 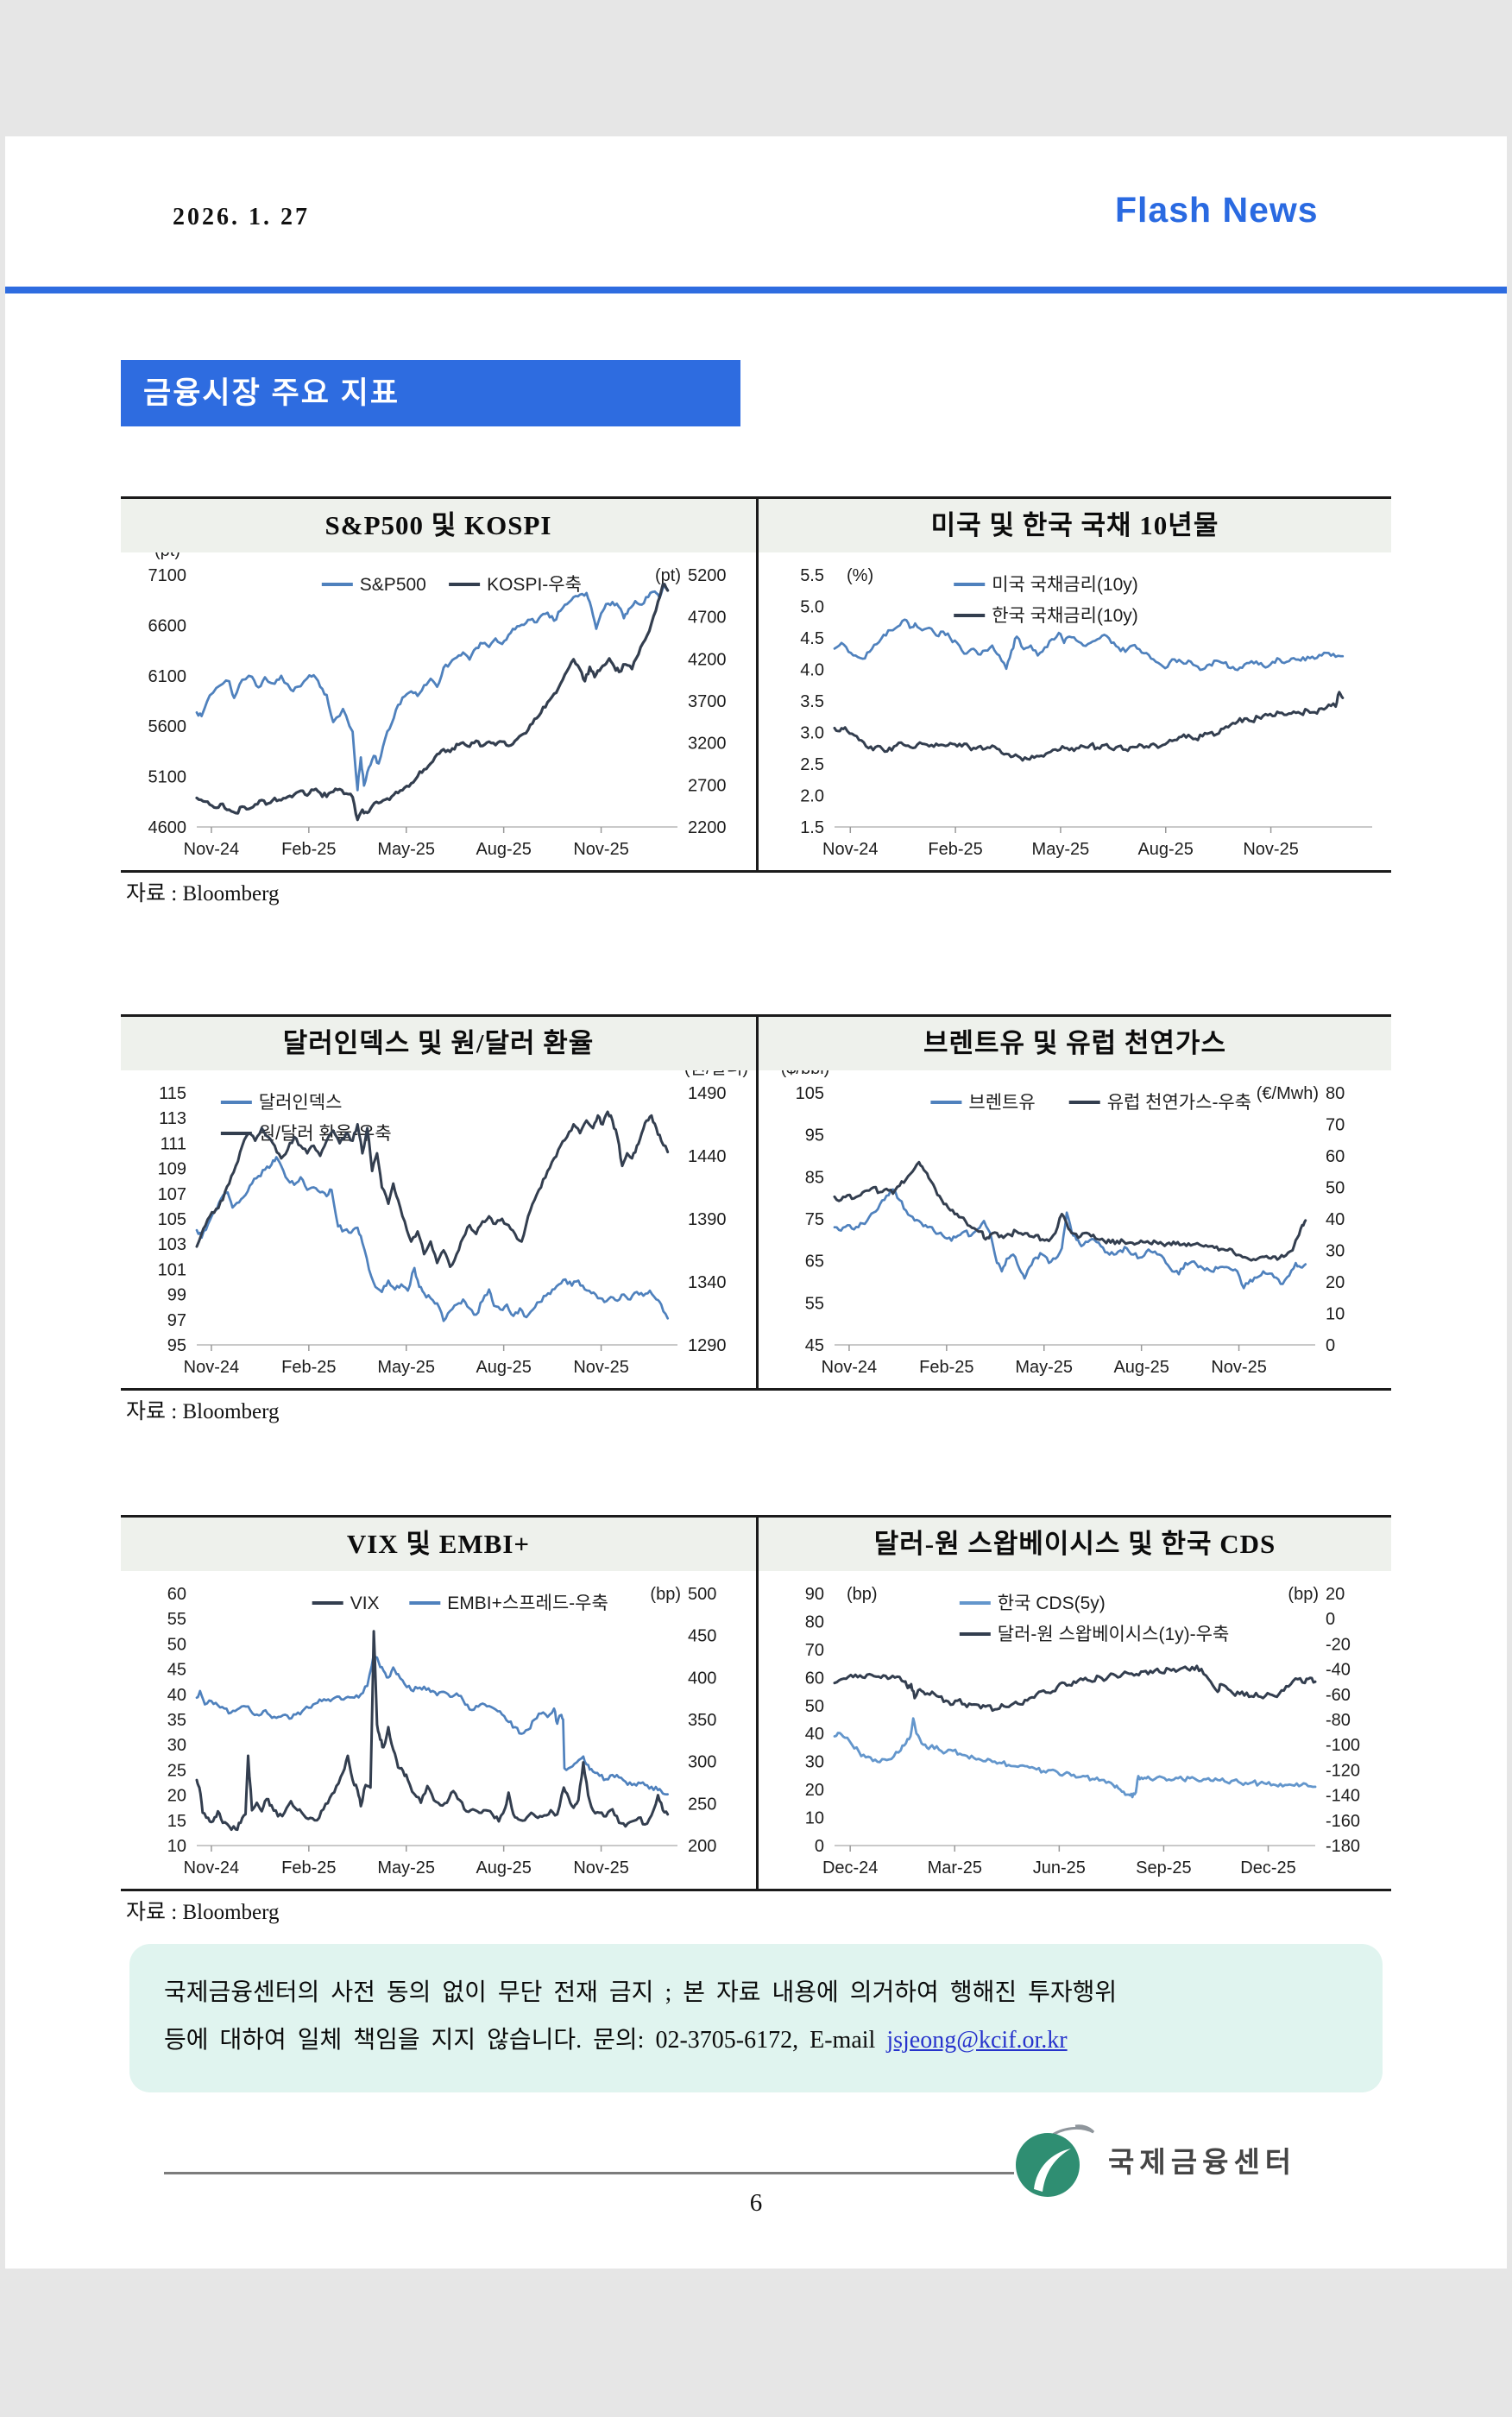 What do you see at coordinates (1001, 1103) in the screenshot?
I see `svg-text: 브렌트유` at bounding box center [1001, 1103].